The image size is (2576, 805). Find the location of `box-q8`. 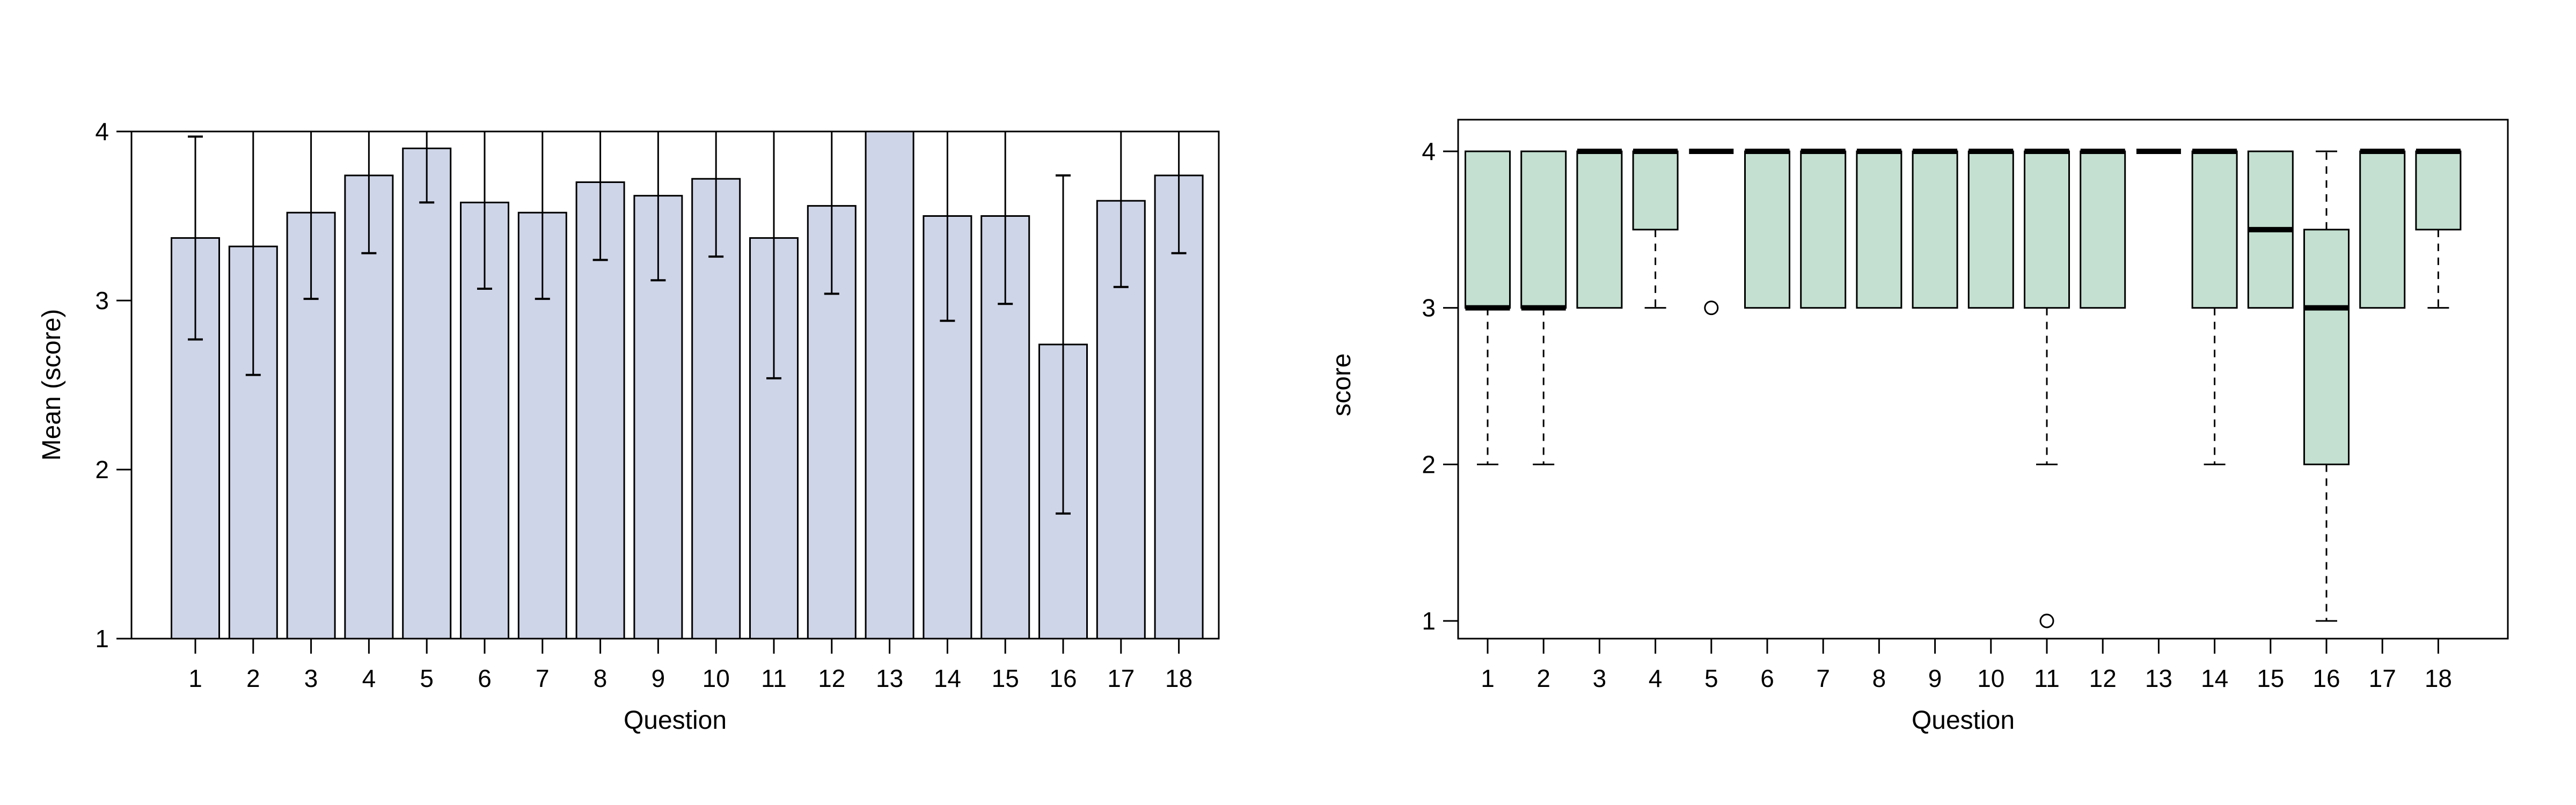

box-q8 is located at coordinates (1879, 229).